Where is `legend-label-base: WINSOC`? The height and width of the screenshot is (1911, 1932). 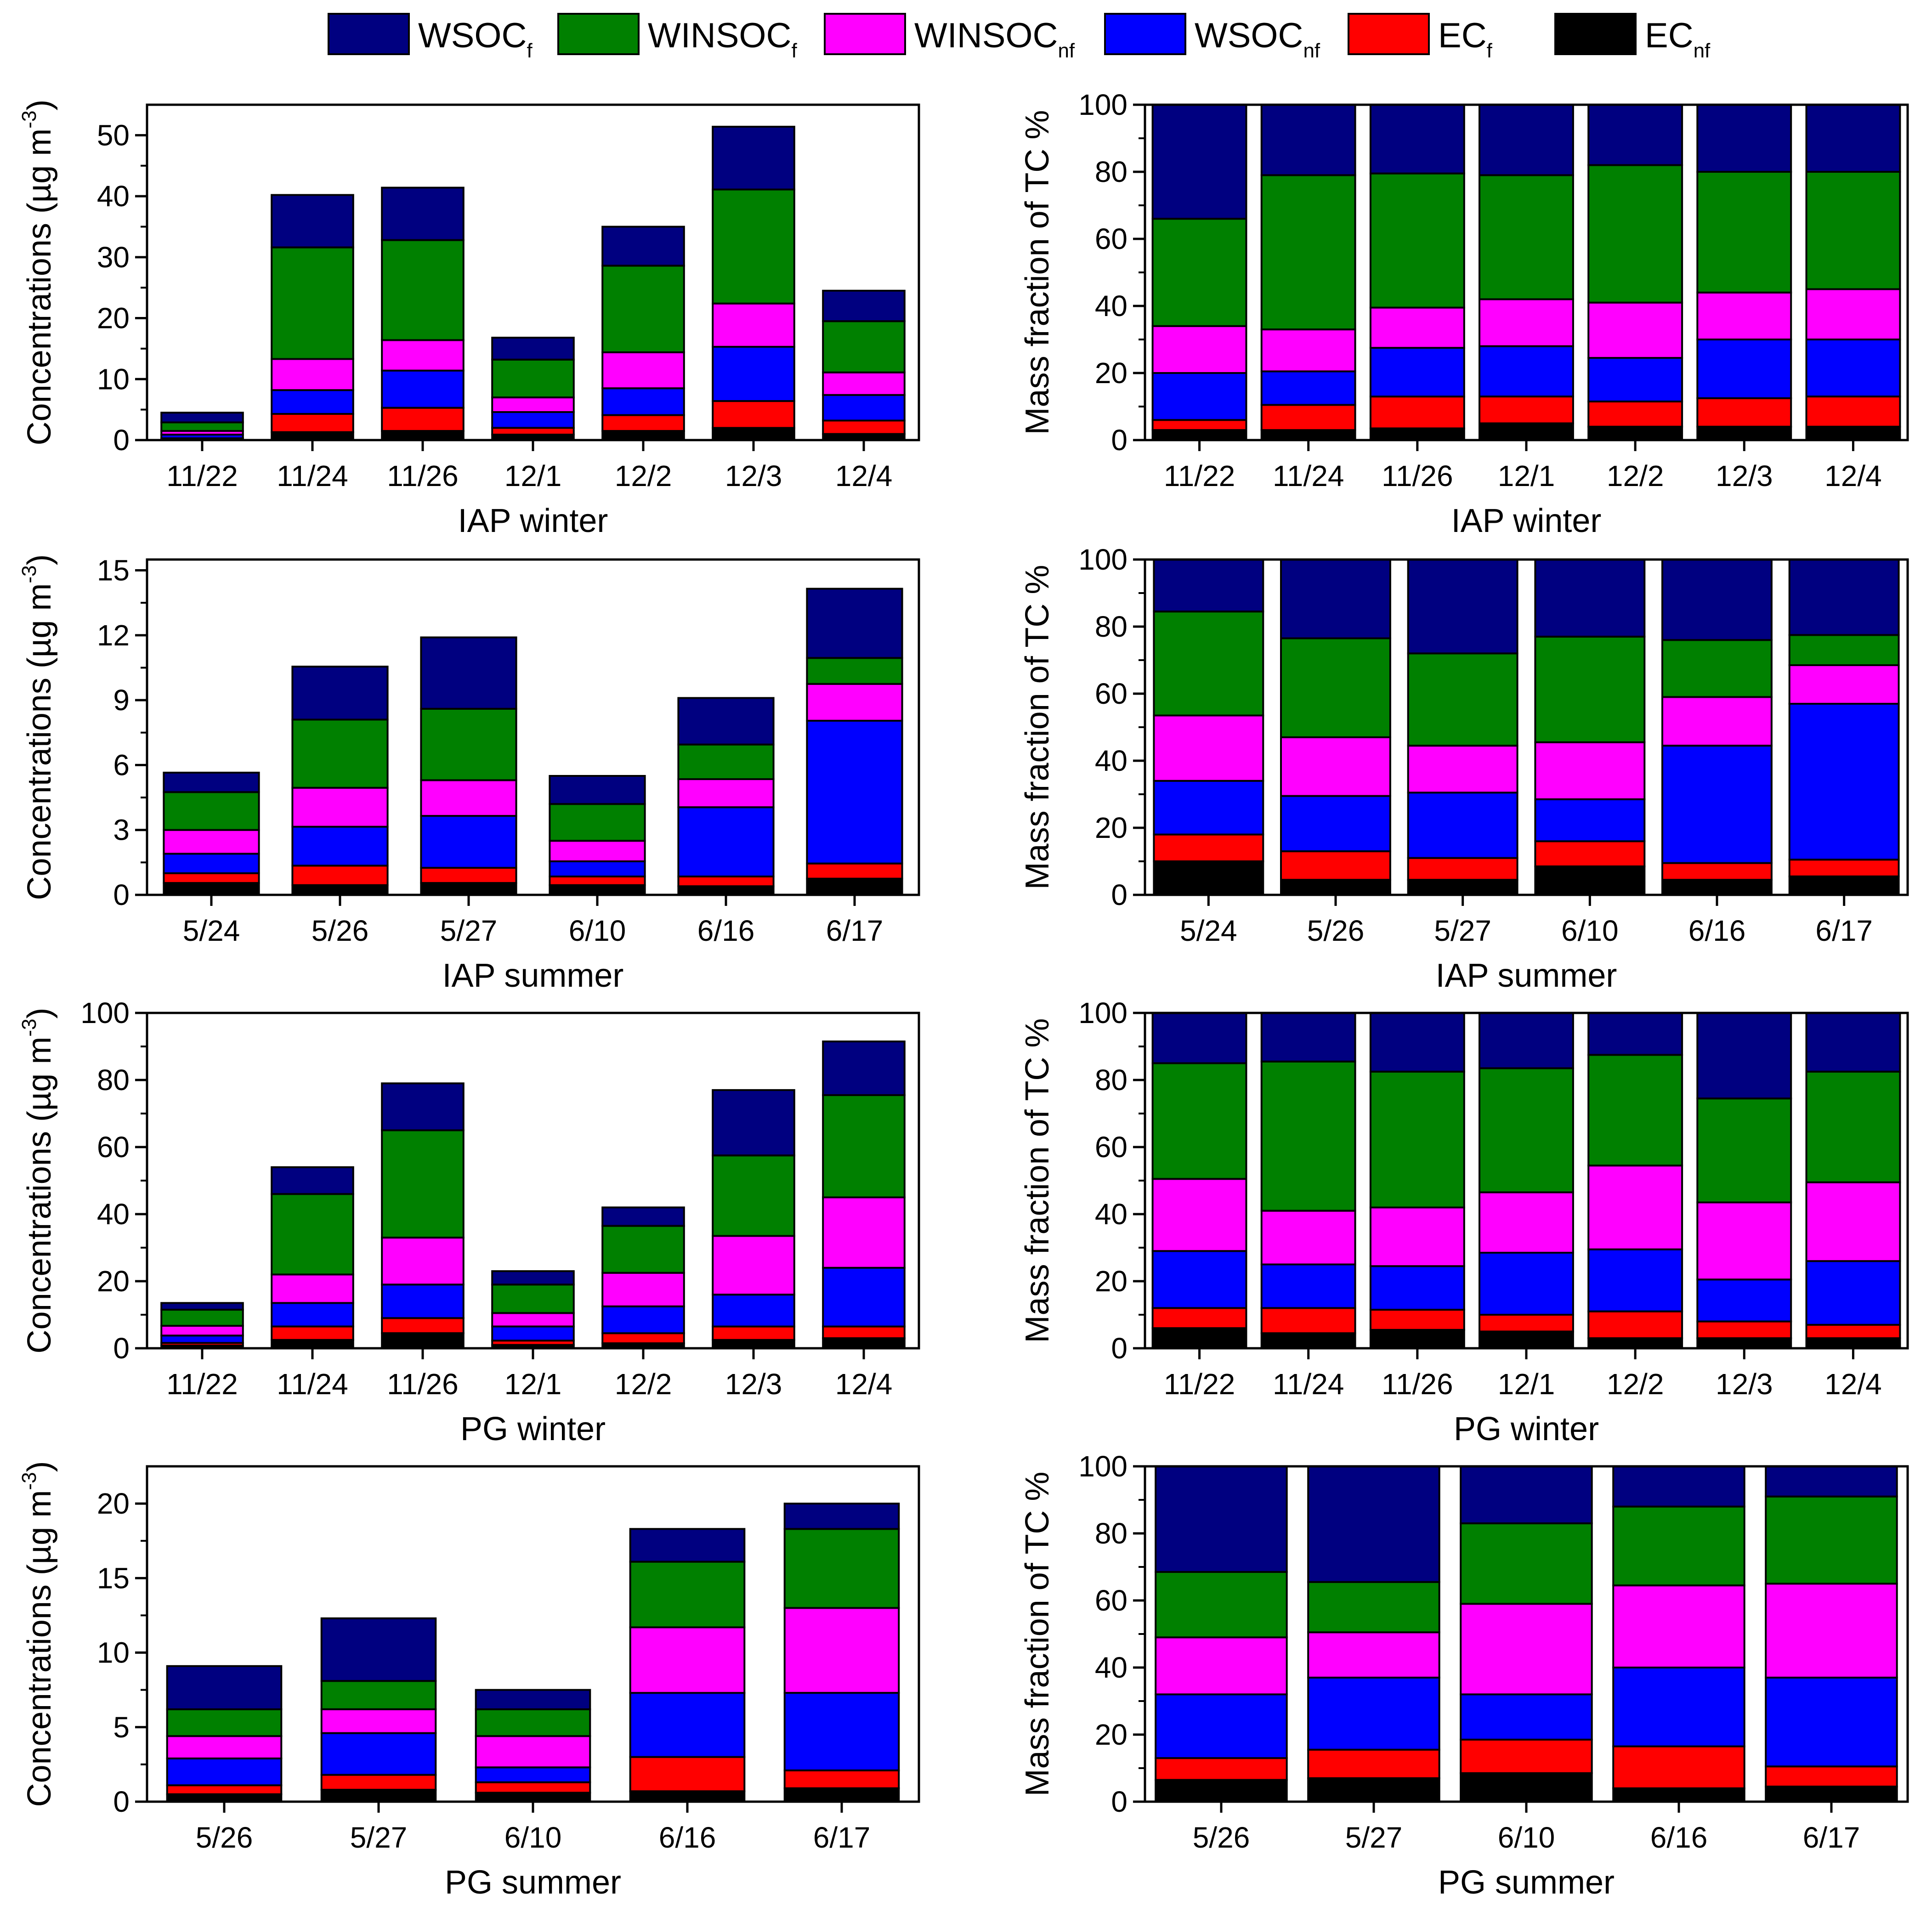 legend-label-base: WINSOC is located at coordinates (986, 35).